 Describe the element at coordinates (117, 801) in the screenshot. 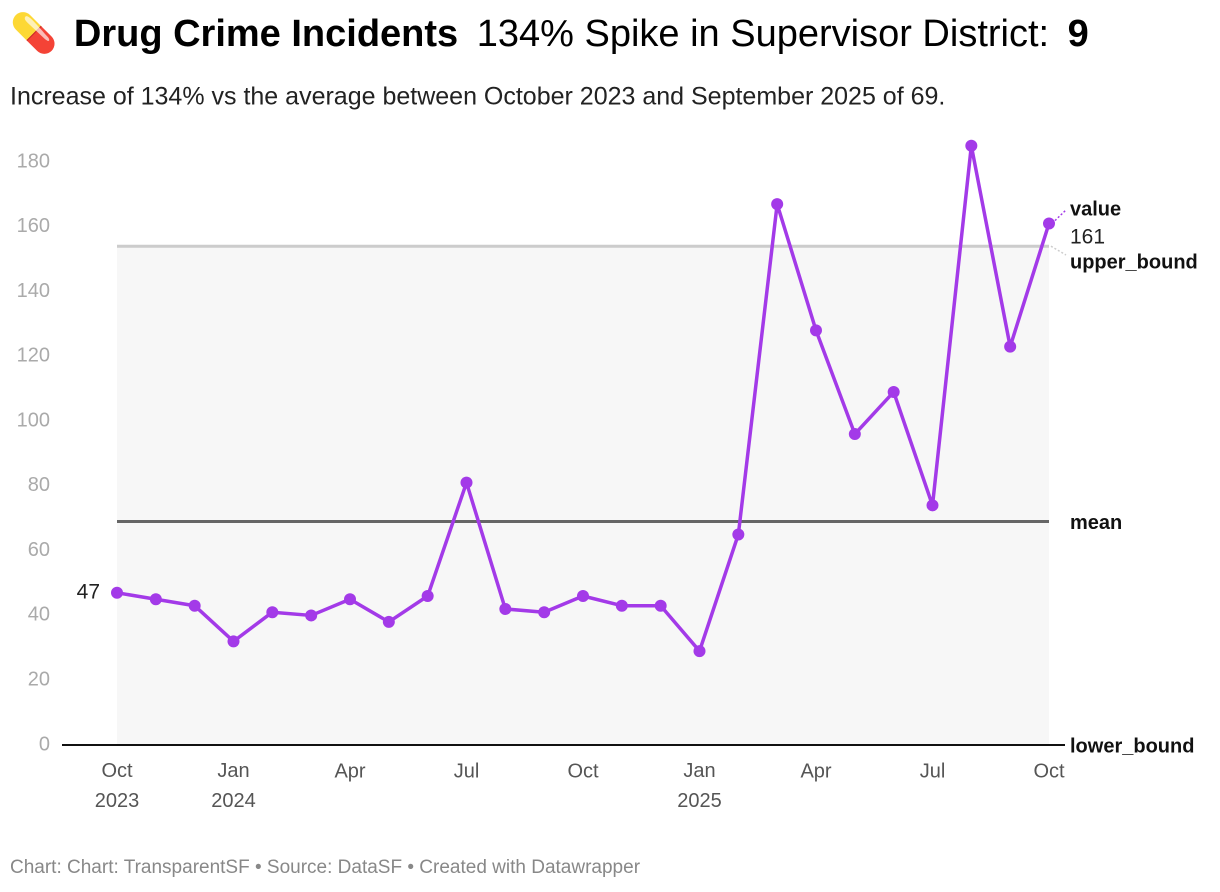

I see `x-tick-label-line: 2023` at that location.